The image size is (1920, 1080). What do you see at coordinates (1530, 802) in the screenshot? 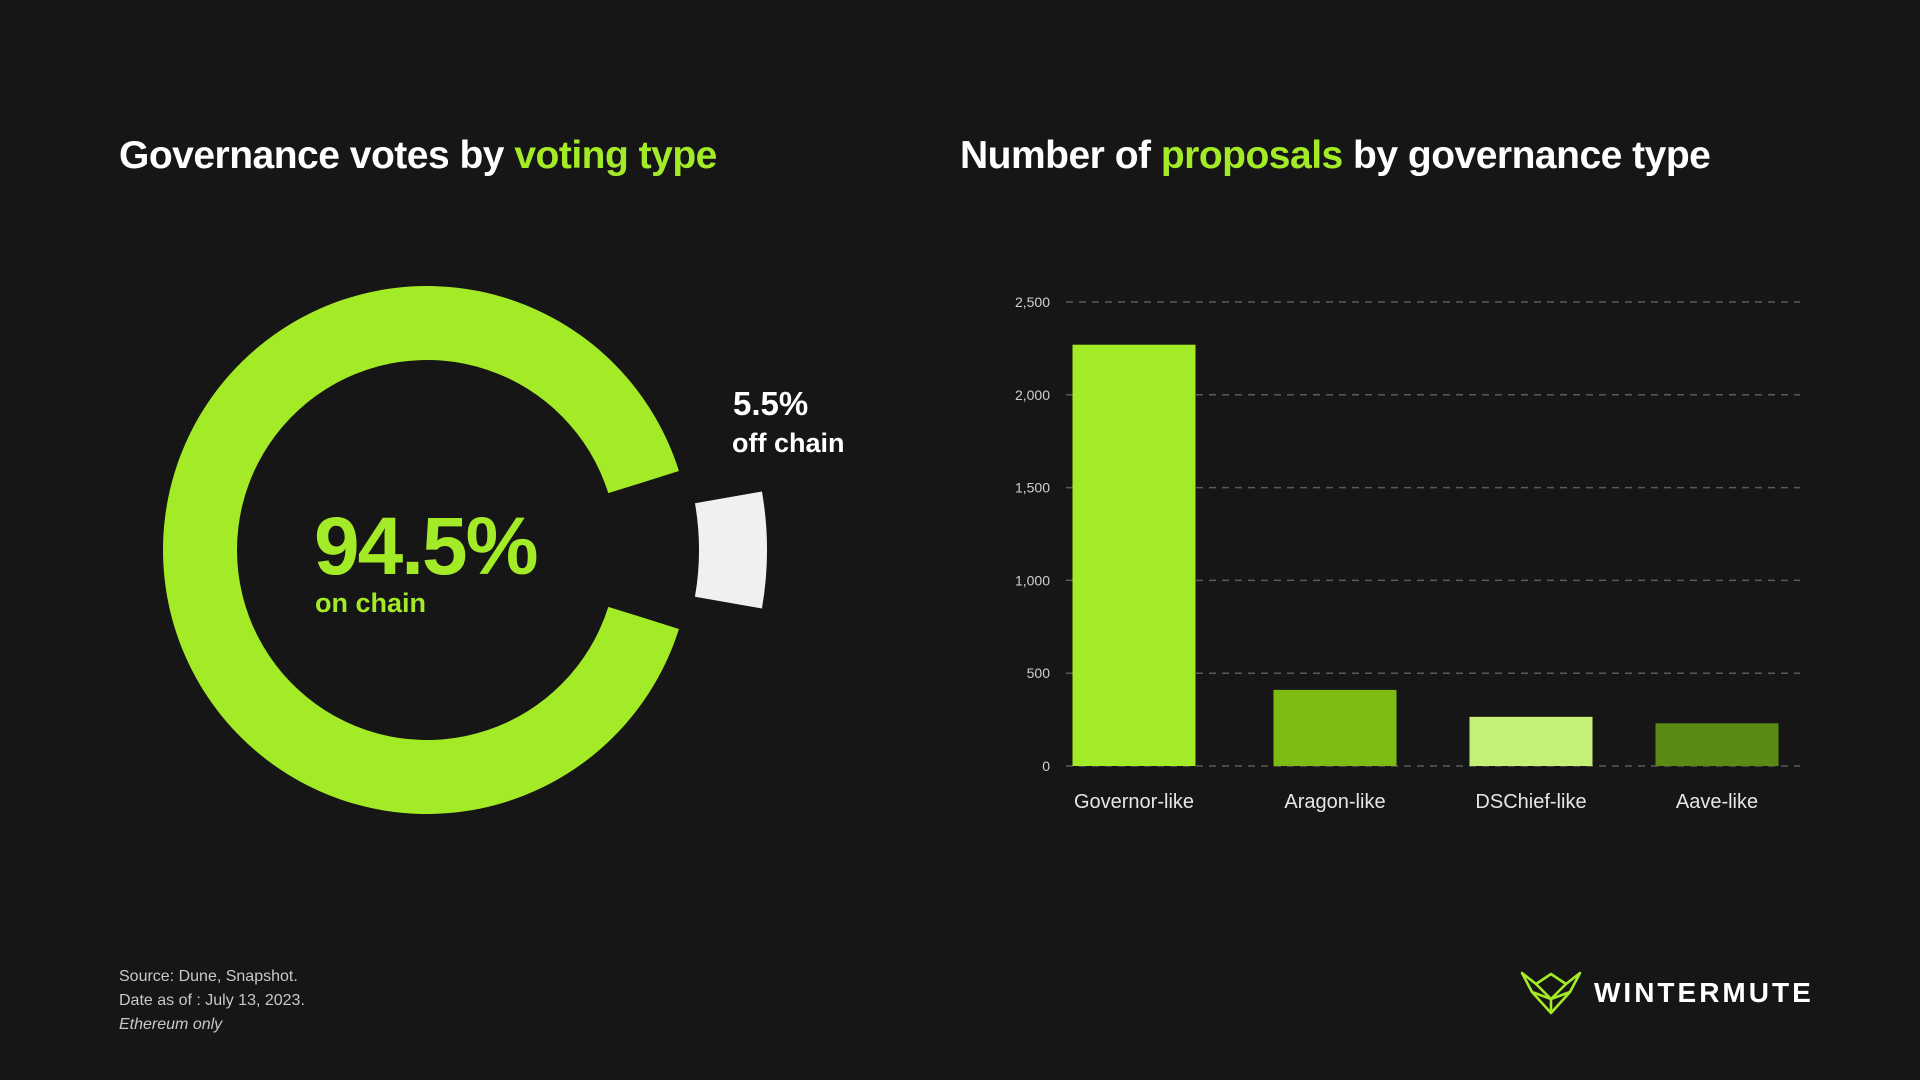
I see `x-tick-label: DSChief-like` at bounding box center [1530, 802].